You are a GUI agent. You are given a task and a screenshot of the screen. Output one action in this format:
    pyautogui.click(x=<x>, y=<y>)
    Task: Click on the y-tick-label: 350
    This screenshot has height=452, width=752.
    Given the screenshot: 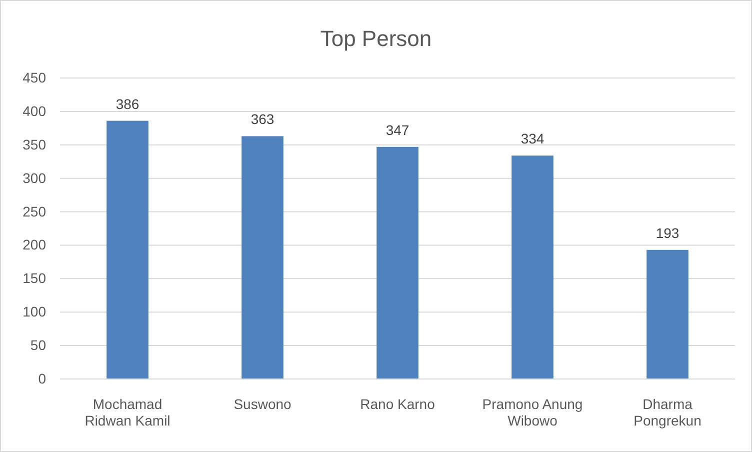 What is the action you would take?
    pyautogui.click(x=34, y=144)
    